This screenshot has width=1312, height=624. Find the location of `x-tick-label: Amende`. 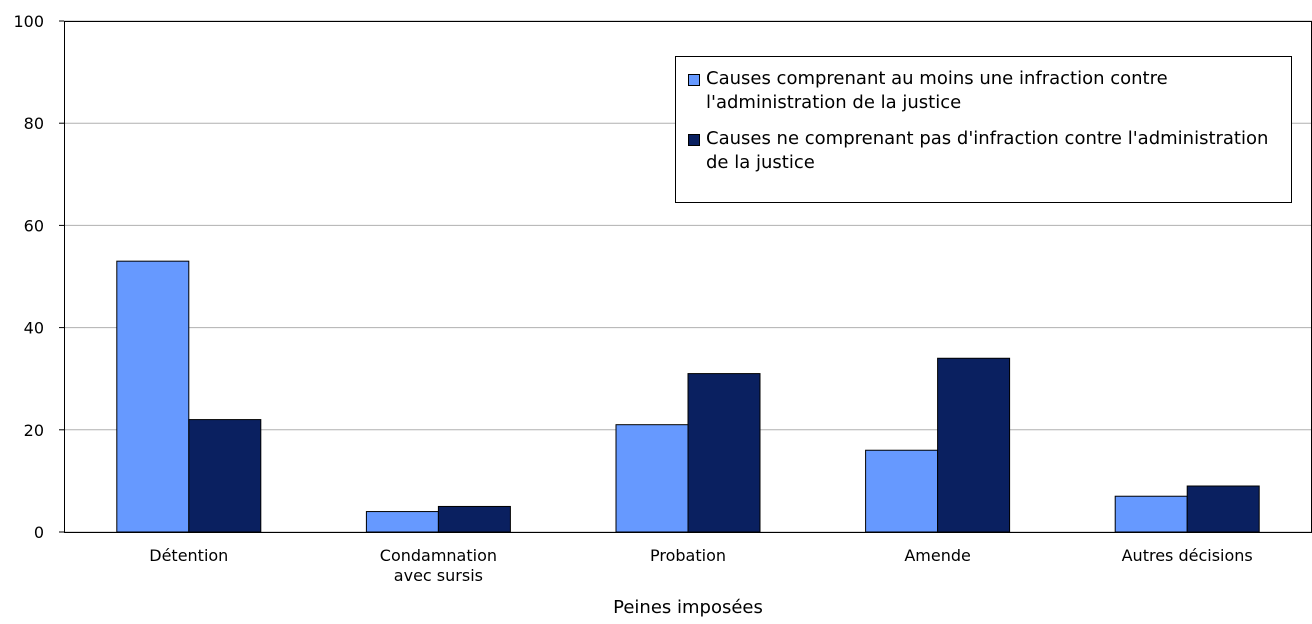

x-tick-label: Amende is located at coordinates (937, 555).